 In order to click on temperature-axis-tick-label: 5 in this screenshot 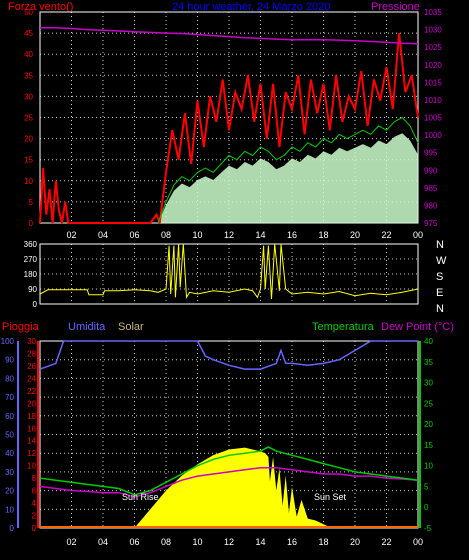, I will do `click(426, 486)`.